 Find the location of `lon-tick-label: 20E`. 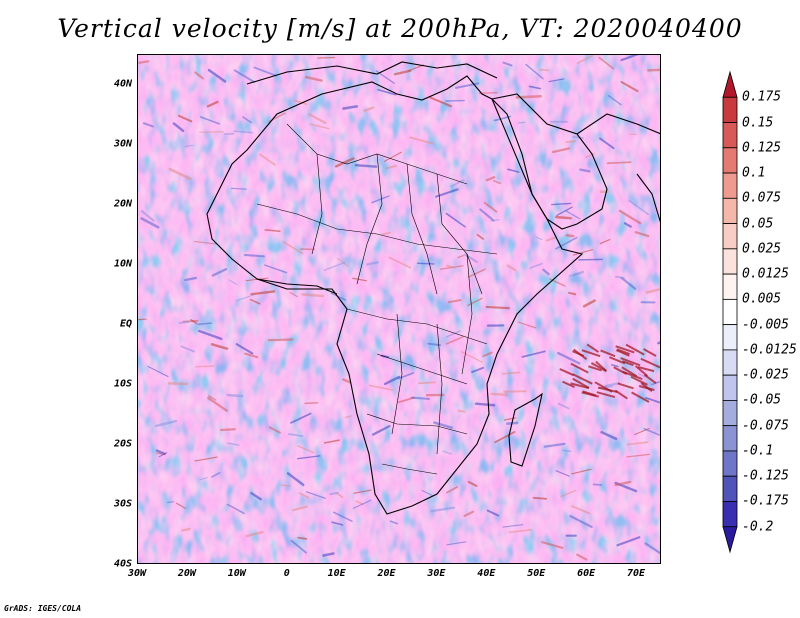

lon-tick-label: 20E is located at coordinates (386, 573).